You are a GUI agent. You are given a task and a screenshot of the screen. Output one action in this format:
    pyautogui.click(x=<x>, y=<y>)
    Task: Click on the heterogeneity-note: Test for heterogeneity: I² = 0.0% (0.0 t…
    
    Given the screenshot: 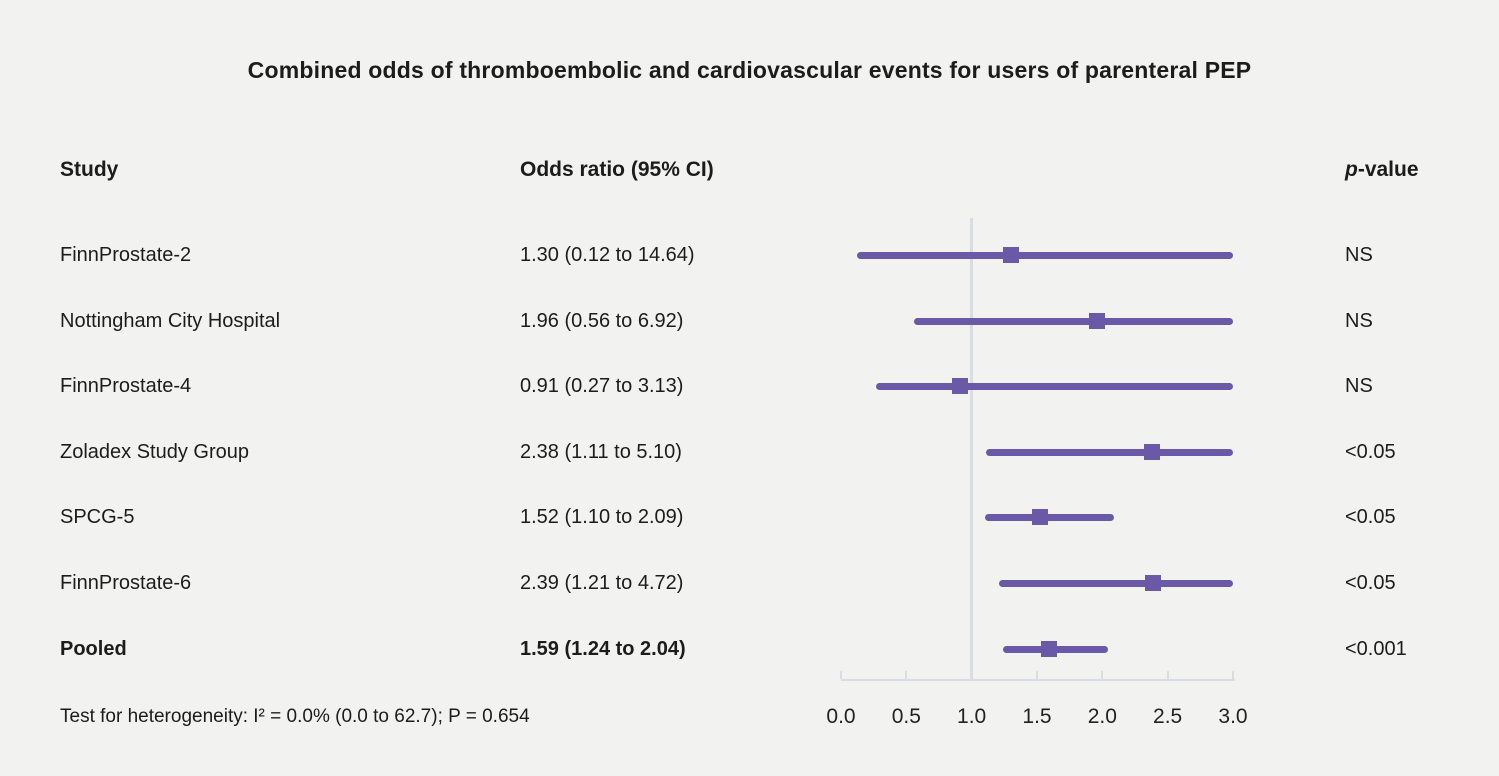 What is the action you would take?
    pyautogui.click(x=295, y=716)
    